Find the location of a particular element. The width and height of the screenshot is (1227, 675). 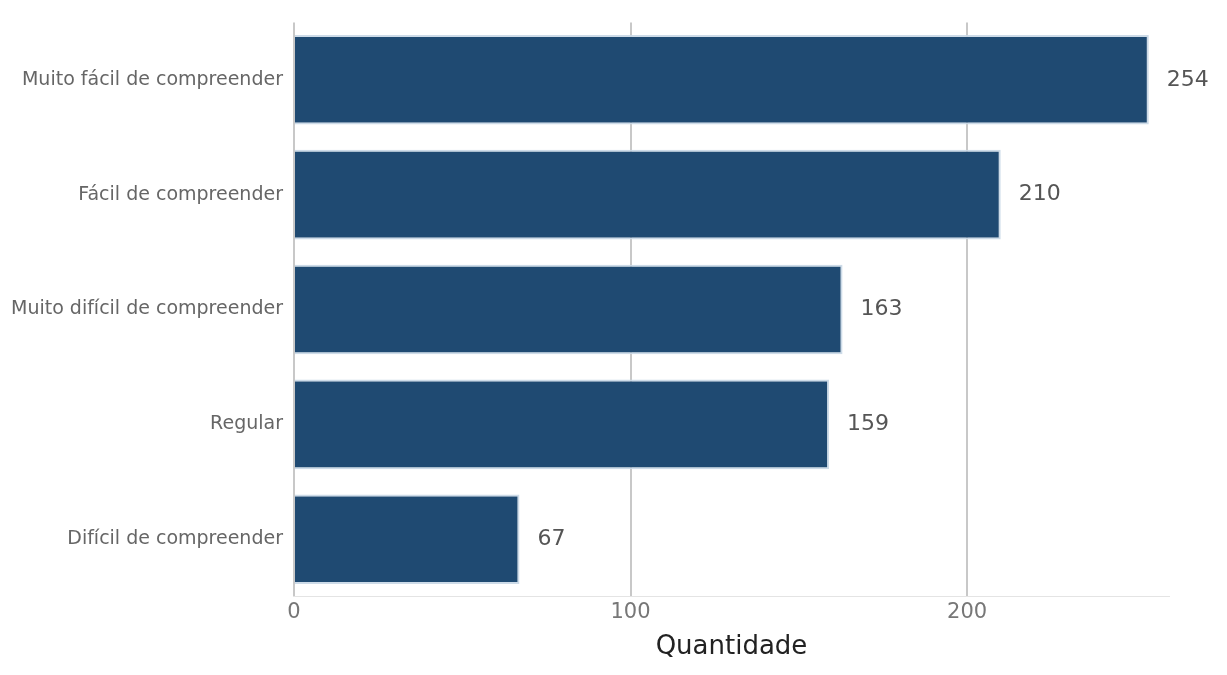

data-label: 159 is located at coordinates (868, 423).